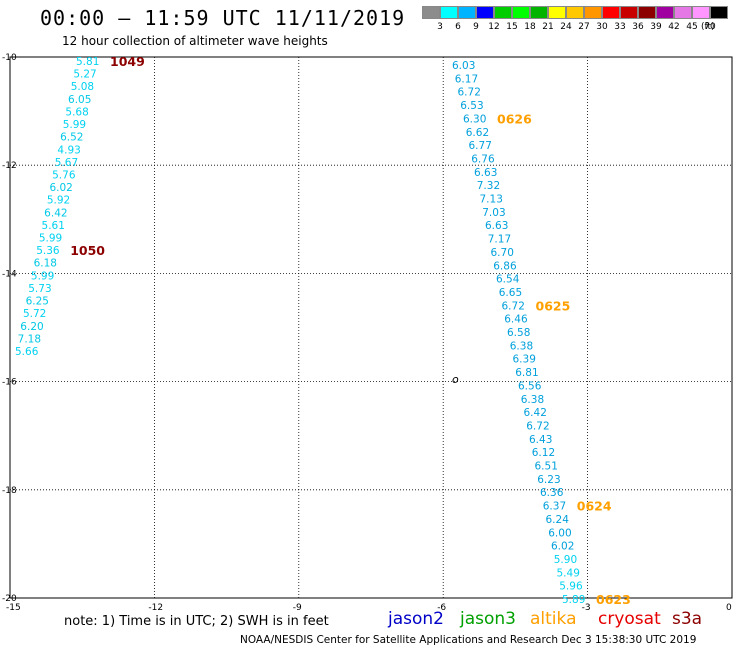 This screenshot has width=740, height=650. What do you see at coordinates (540, 440) in the screenshot?
I see `swh-value-label: 6.43` at bounding box center [540, 440].